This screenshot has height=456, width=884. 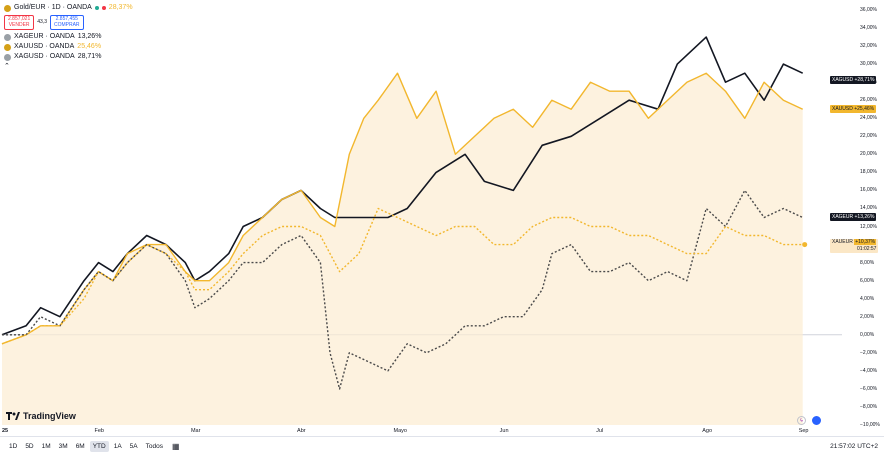 What do you see at coordinates (869, 352) in the screenshot?
I see `y-tick-label: −2,00%` at bounding box center [869, 352].